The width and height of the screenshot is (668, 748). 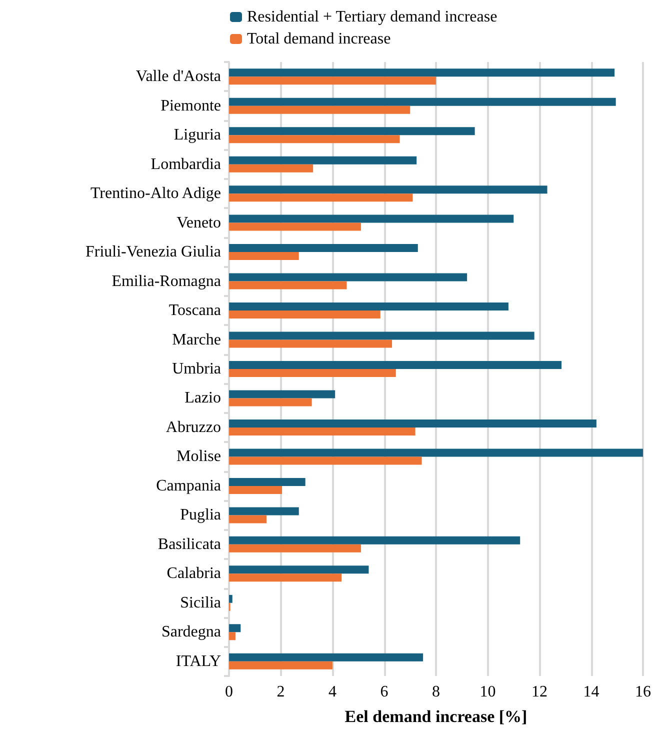 What do you see at coordinates (185, 164) in the screenshot?
I see `y-tick-label: Lombardia` at bounding box center [185, 164].